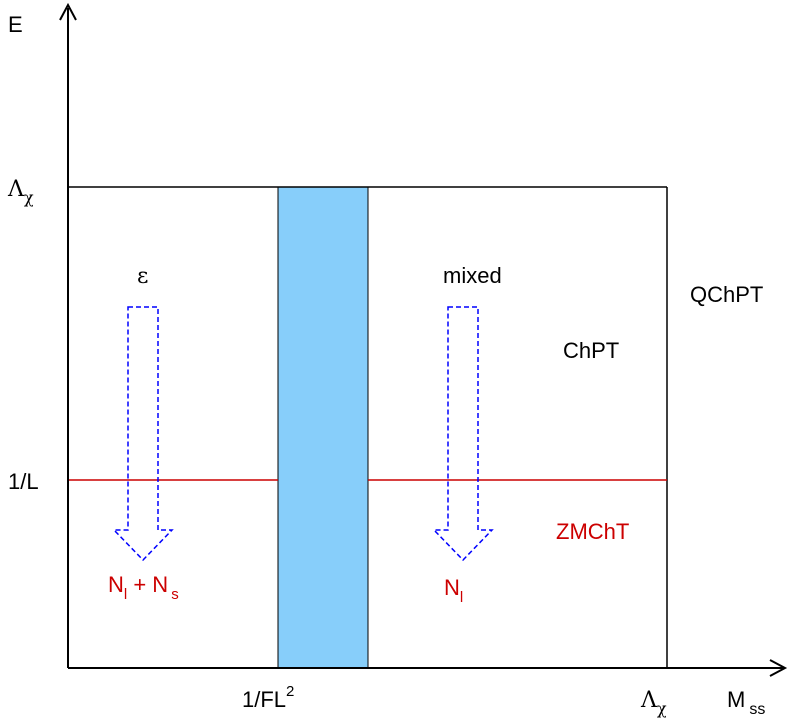  Describe the element at coordinates (591, 350) in the screenshot. I see `region-label-chpt: ChPT` at that location.